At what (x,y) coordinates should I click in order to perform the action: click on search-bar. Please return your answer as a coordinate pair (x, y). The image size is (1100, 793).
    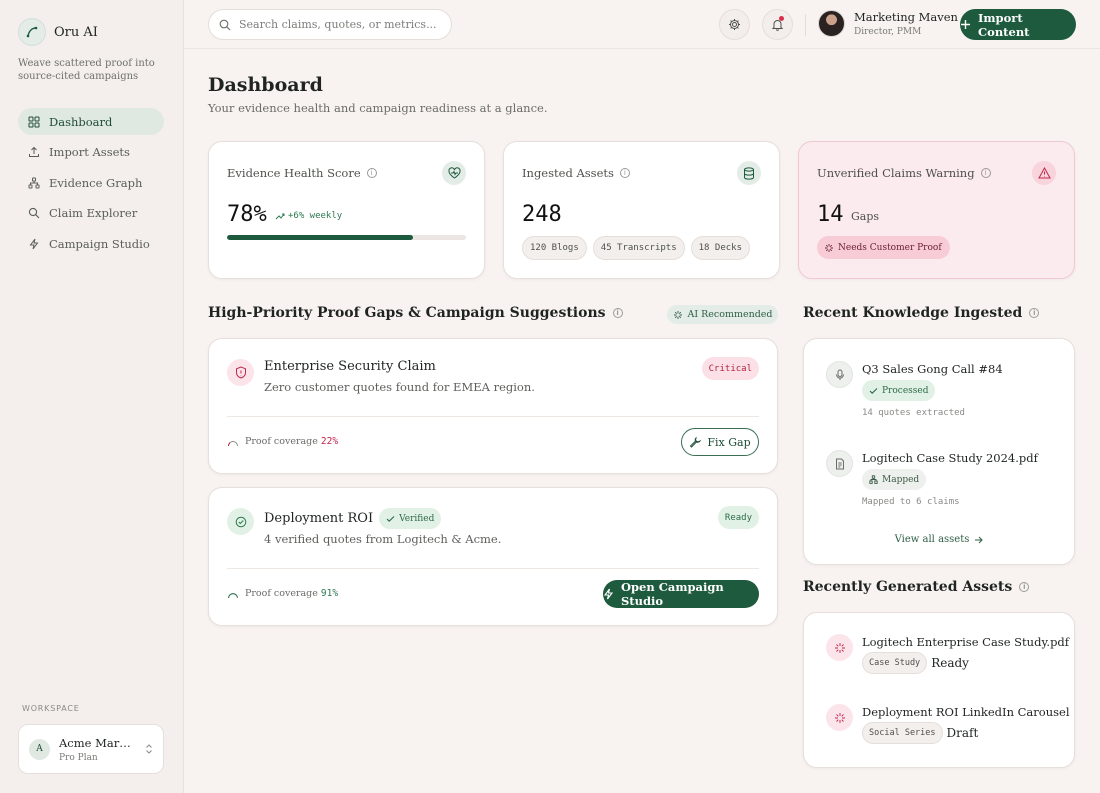
    Looking at the image, I should click on (330, 24).